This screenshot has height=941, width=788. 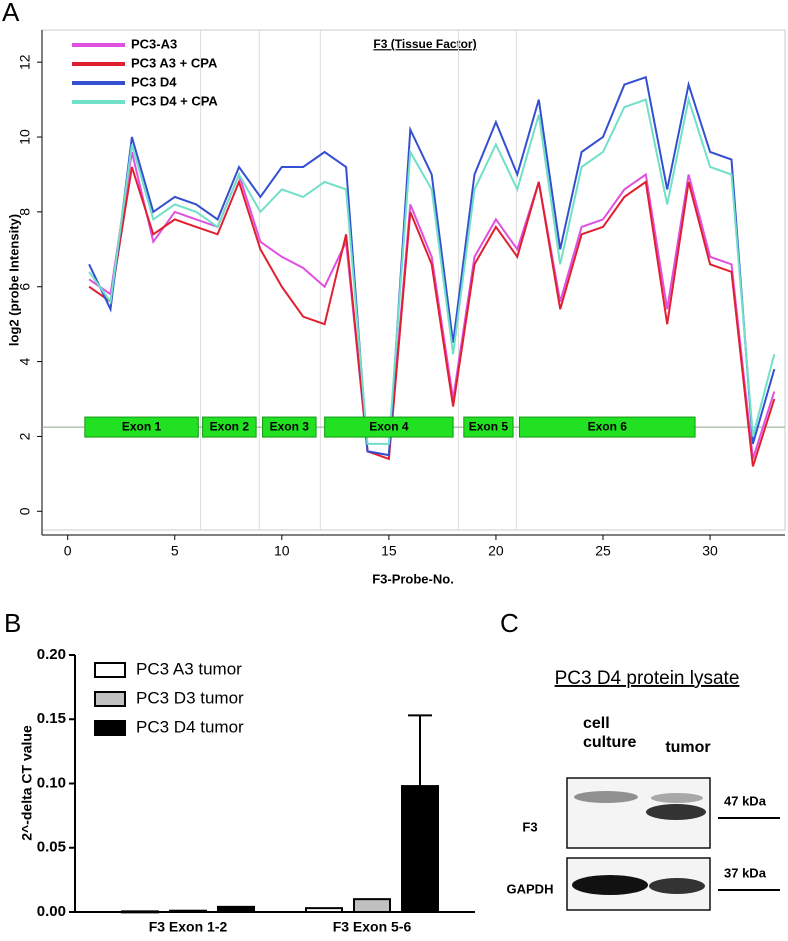 What do you see at coordinates (175, 551) in the screenshot?
I see `x-tick-label: 5` at bounding box center [175, 551].